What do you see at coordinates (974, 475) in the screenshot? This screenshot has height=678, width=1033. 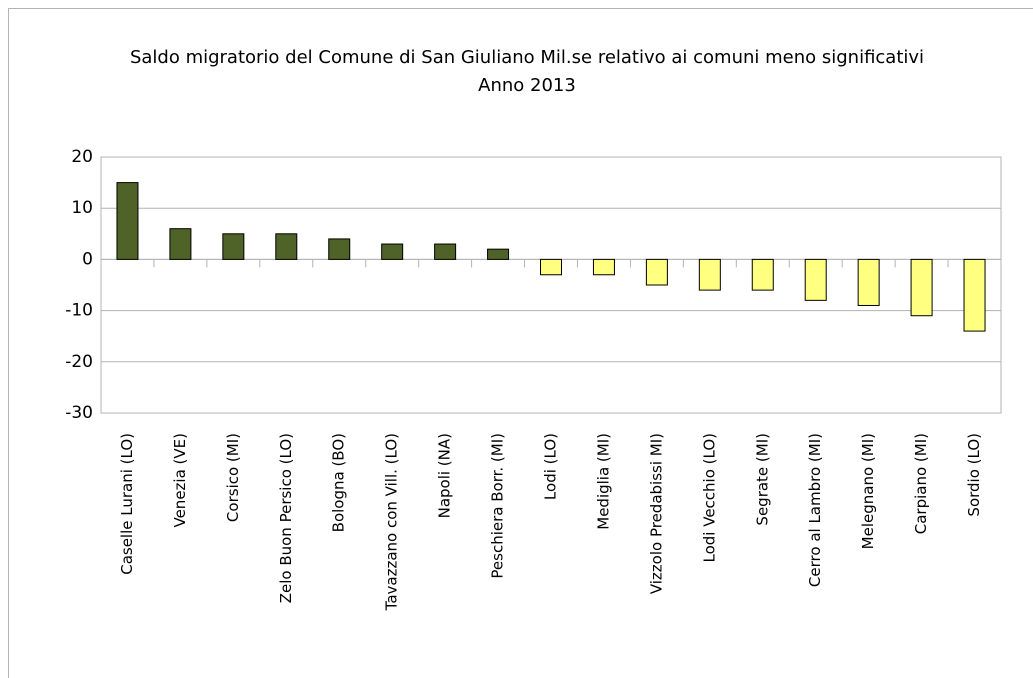 I see `x-tick-label: Sordio (LO)` at bounding box center [974, 475].